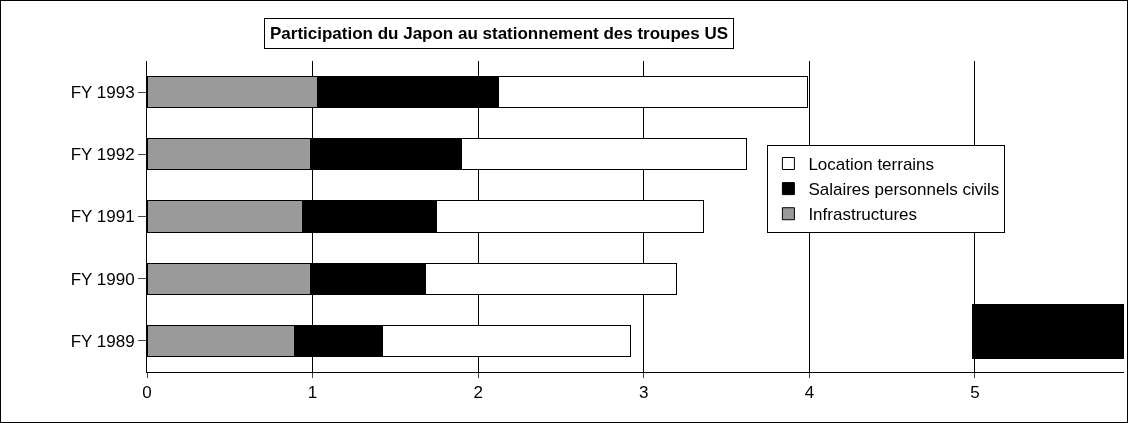 Image resolution: width=1128 pixels, height=423 pixels. I want to click on y-tick-label: FY 1990, so click(102, 279).